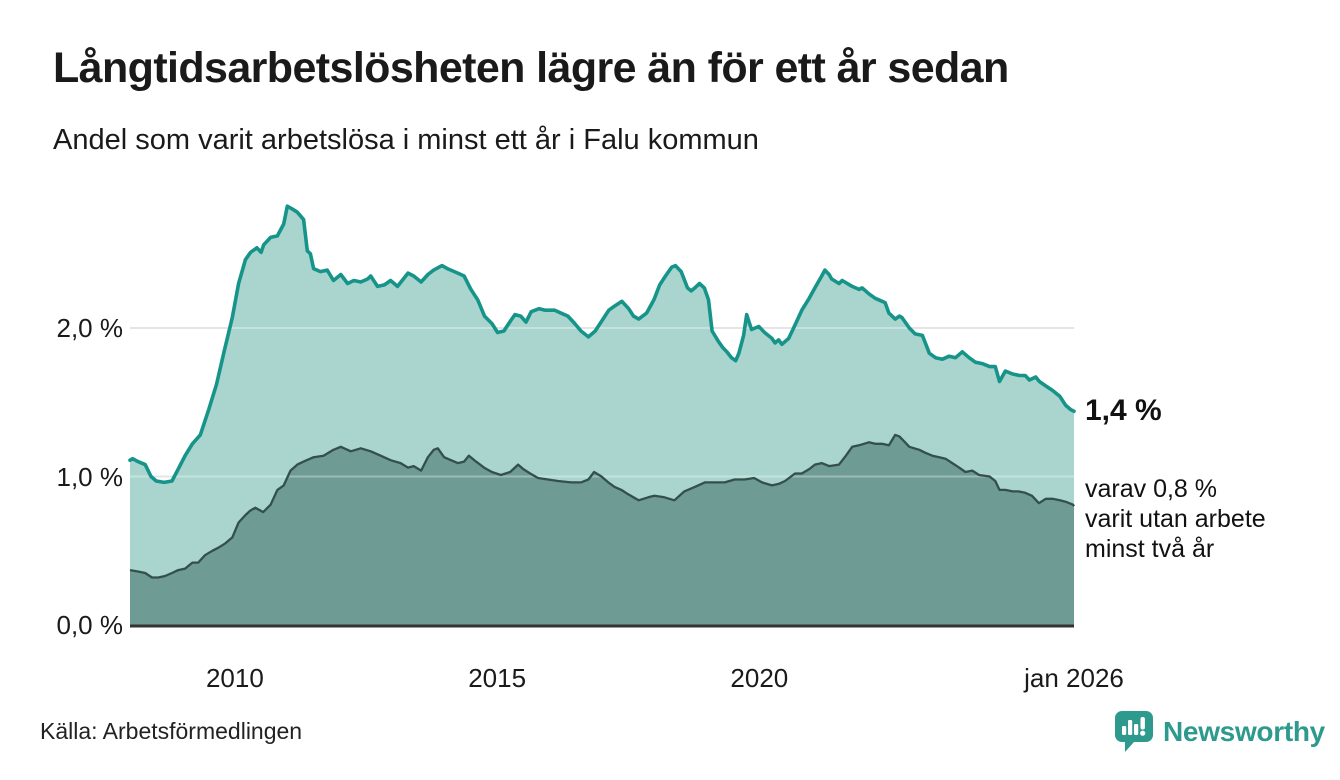 The width and height of the screenshot is (1340, 780). I want to click on x-axis-tick-label: 2020, so click(759, 678).